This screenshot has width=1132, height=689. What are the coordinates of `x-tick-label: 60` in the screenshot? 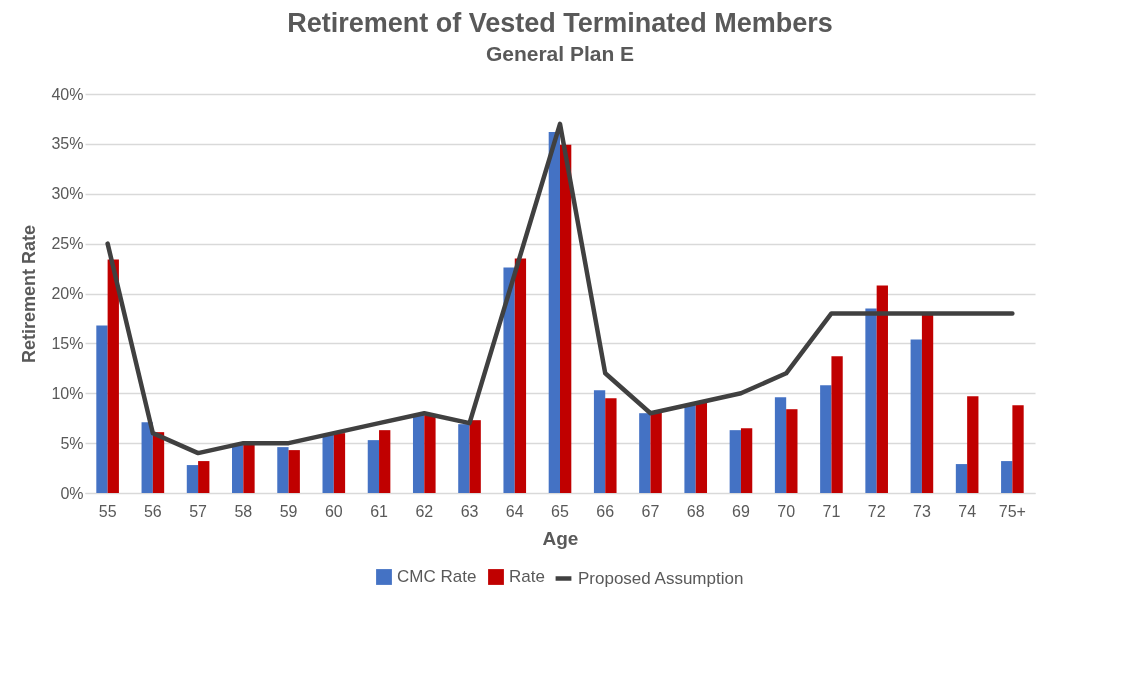 It's located at (333, 511).